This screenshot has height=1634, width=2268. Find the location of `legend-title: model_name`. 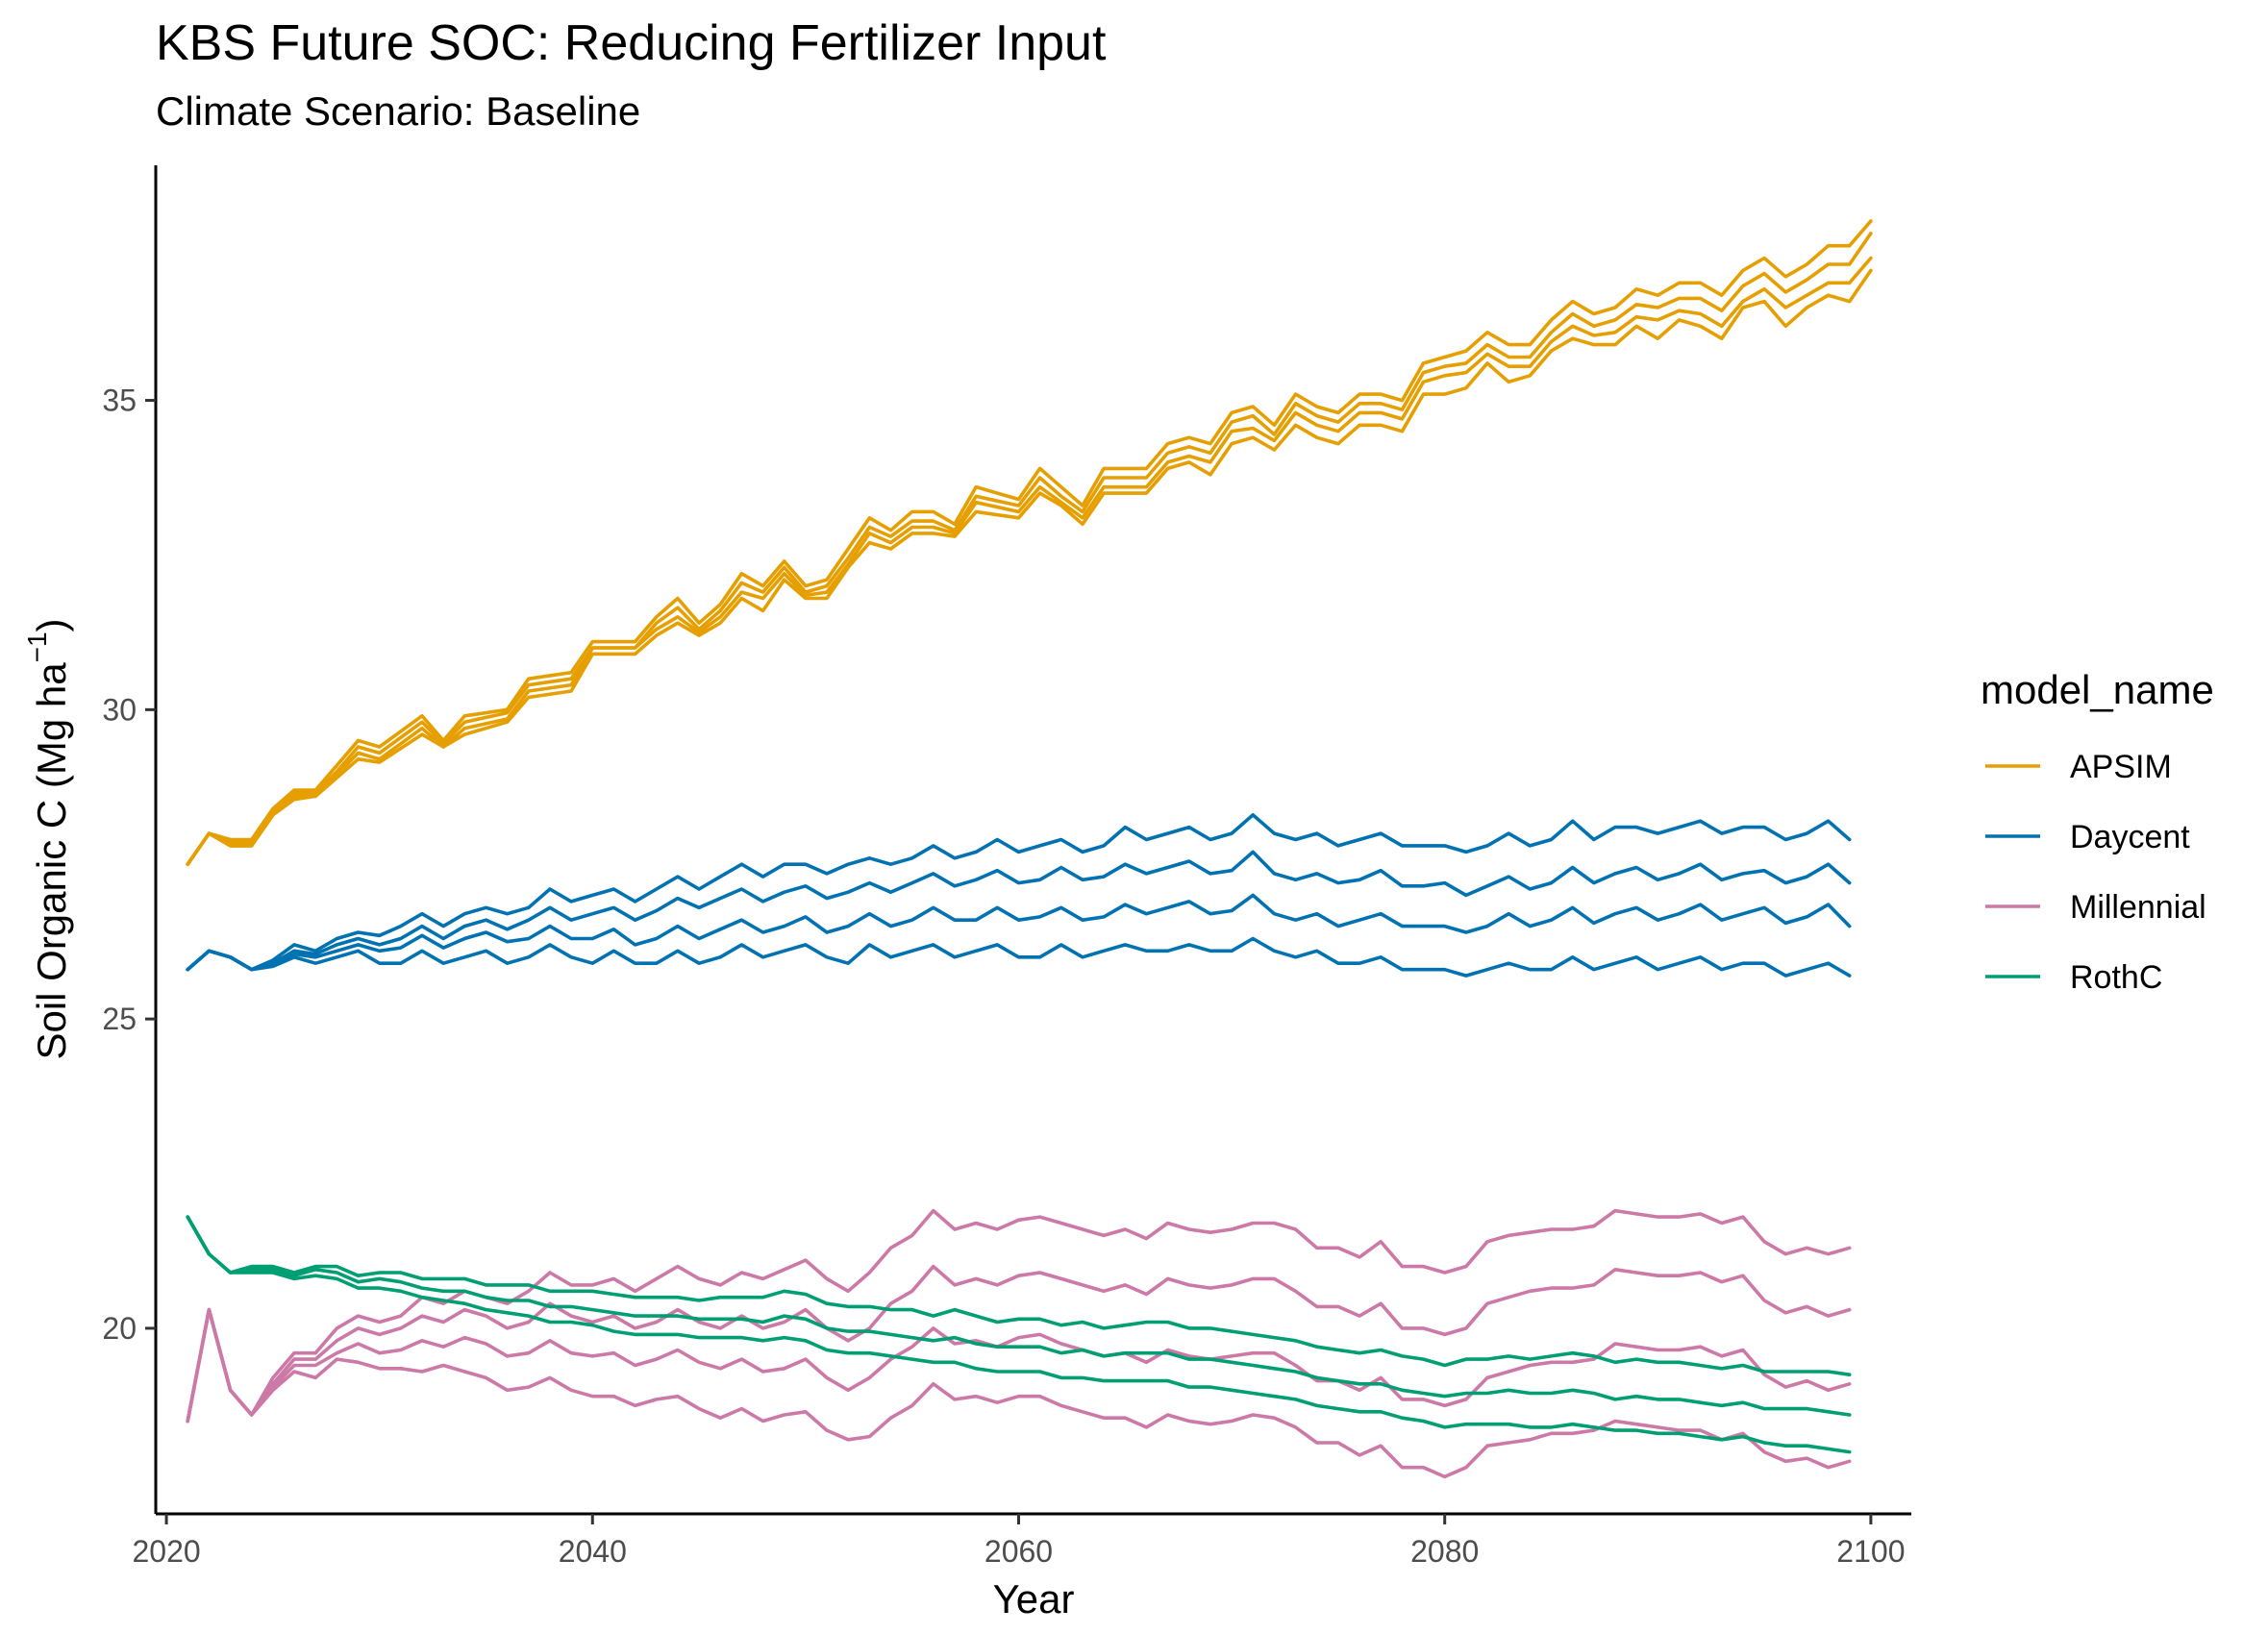

legend-title: model_name is located at coordinates (2097, 689).